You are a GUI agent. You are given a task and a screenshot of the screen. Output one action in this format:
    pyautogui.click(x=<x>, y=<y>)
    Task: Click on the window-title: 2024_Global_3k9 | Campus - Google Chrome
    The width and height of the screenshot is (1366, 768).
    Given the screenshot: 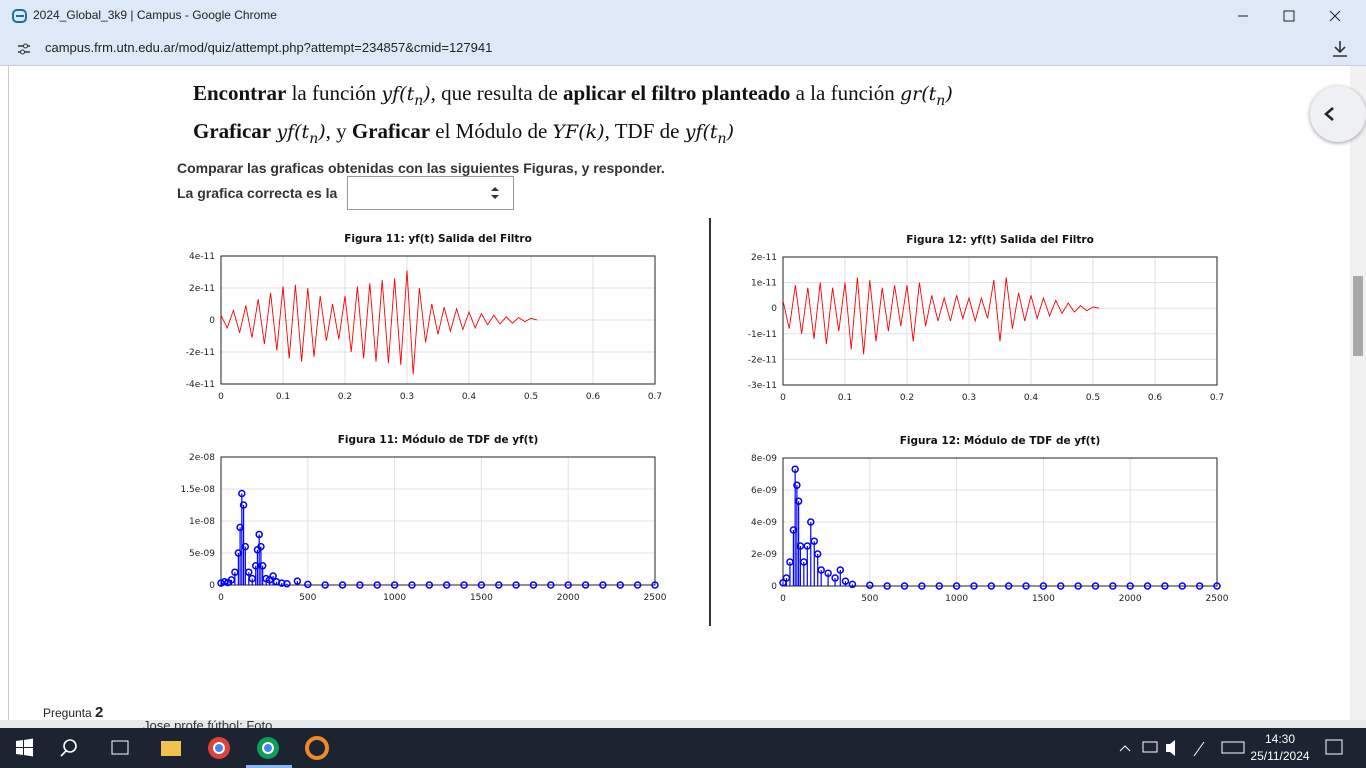 What is the action you would take?
    pyautogui.click(x=155, y=15)
    